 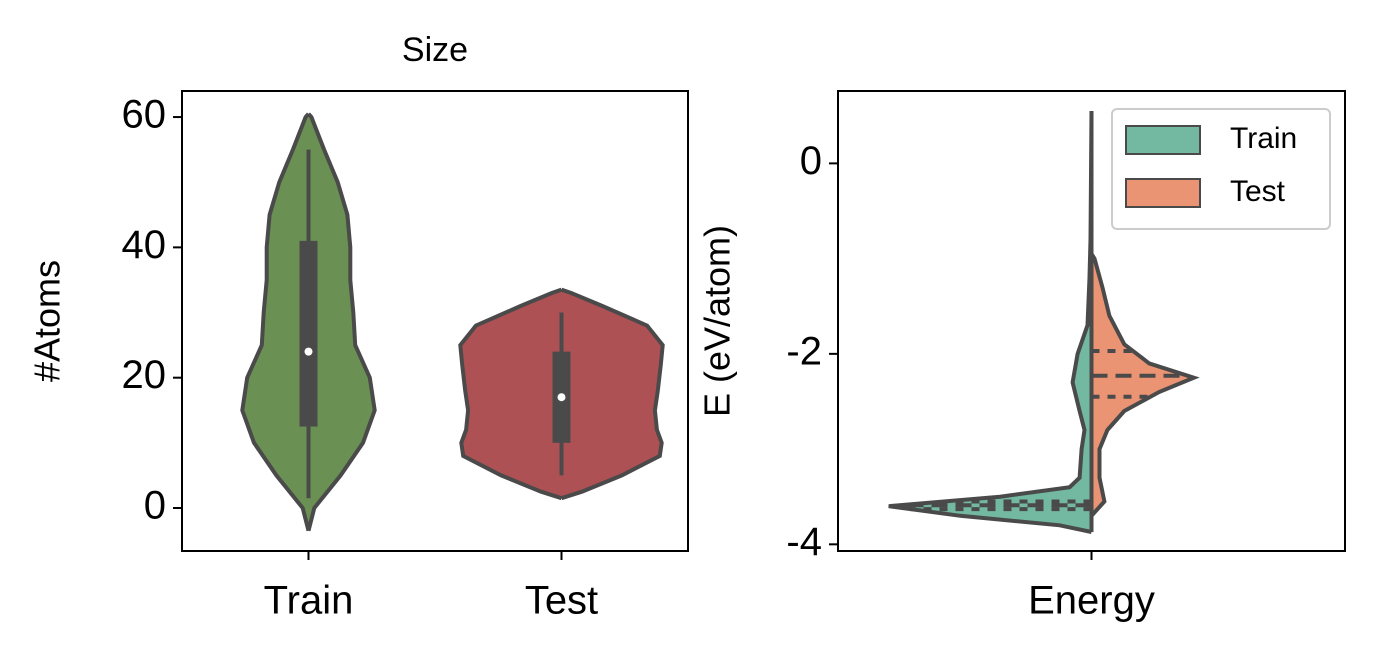 What do you see at coordinates (435, 50) in the screenshot?
I see `chart-title: Size` at bounding box center [435, 50].